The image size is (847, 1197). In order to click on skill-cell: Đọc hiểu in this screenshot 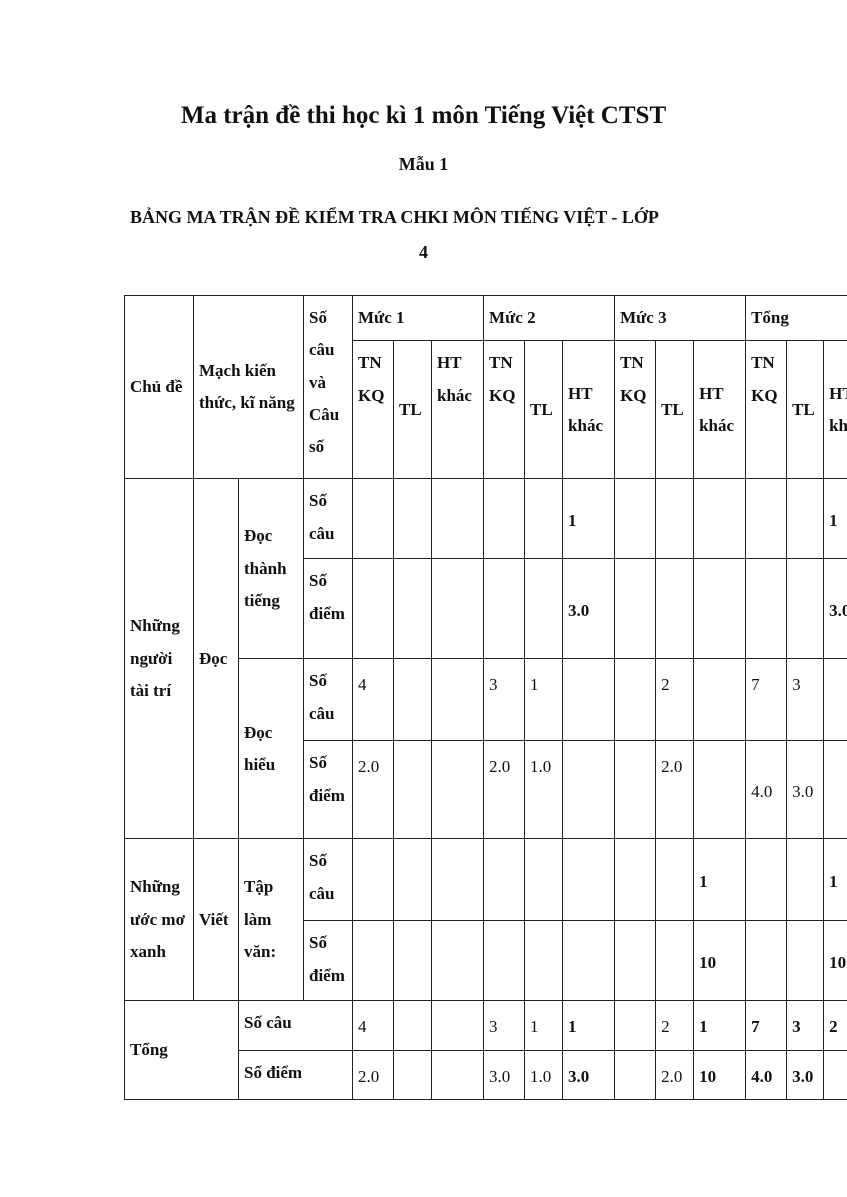, I will do `click(271, 749)`.